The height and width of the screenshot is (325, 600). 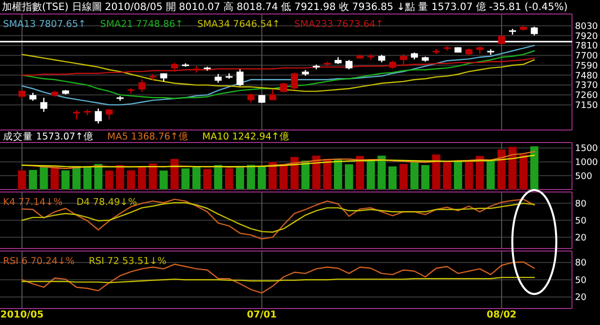 What do you see at coordinates (246, 136) in the screenshot?
I see `text: MA10 1242.94↑億` at bounding box center [246, 136].